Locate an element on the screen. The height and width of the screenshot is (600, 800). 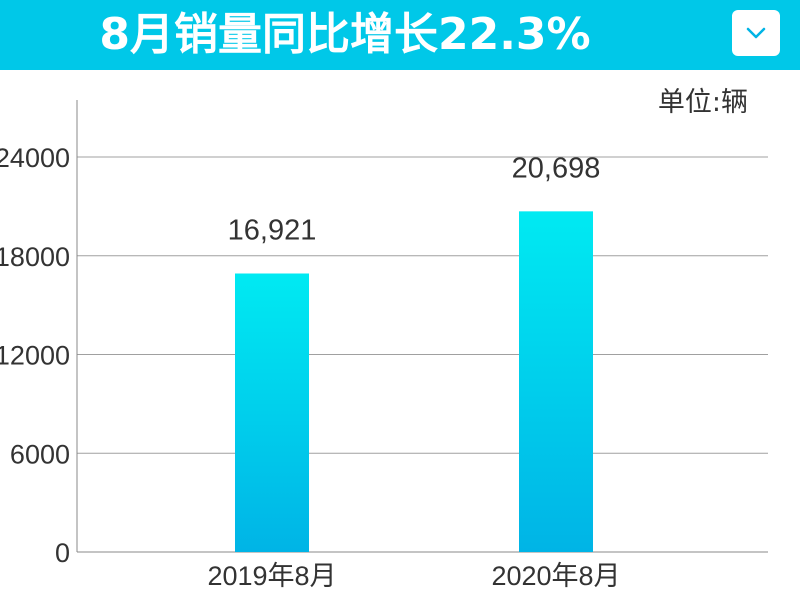
y-tick-label: 0 is located at coordinates (62, 553).